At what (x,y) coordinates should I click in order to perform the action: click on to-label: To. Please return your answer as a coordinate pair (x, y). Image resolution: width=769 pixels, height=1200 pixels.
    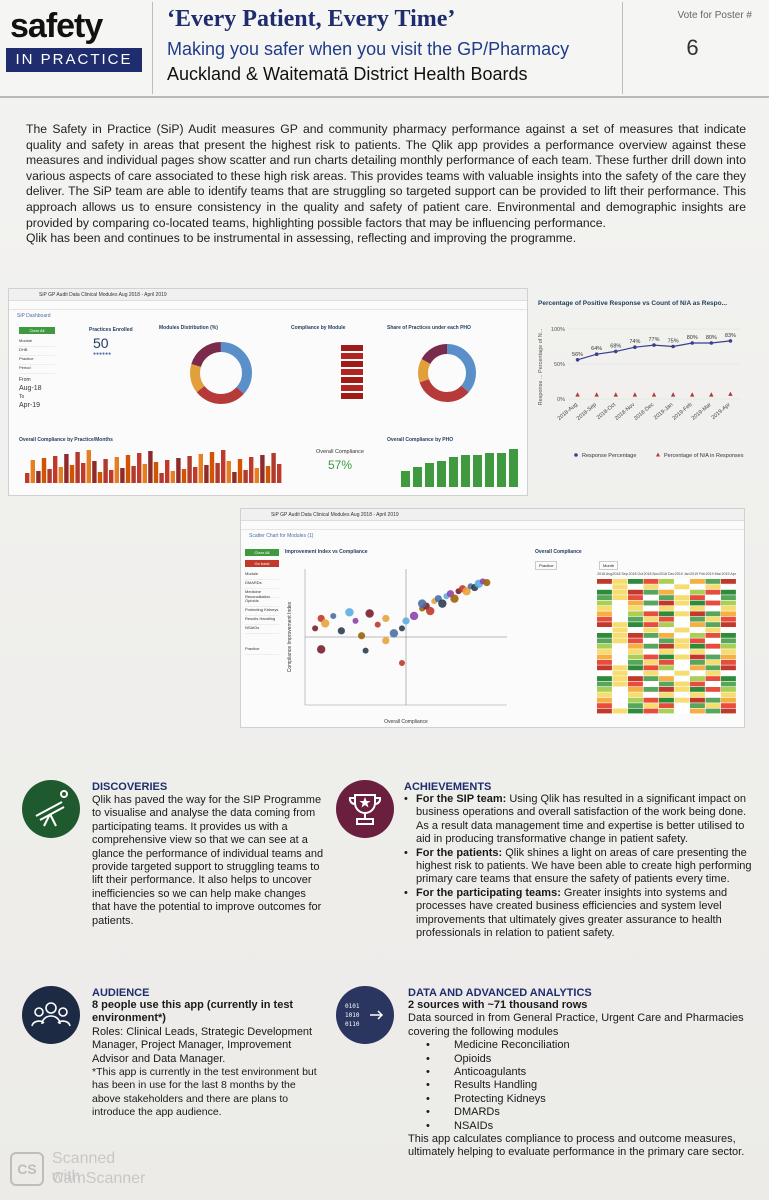
    Looking at the image, I should click on (22, 397).